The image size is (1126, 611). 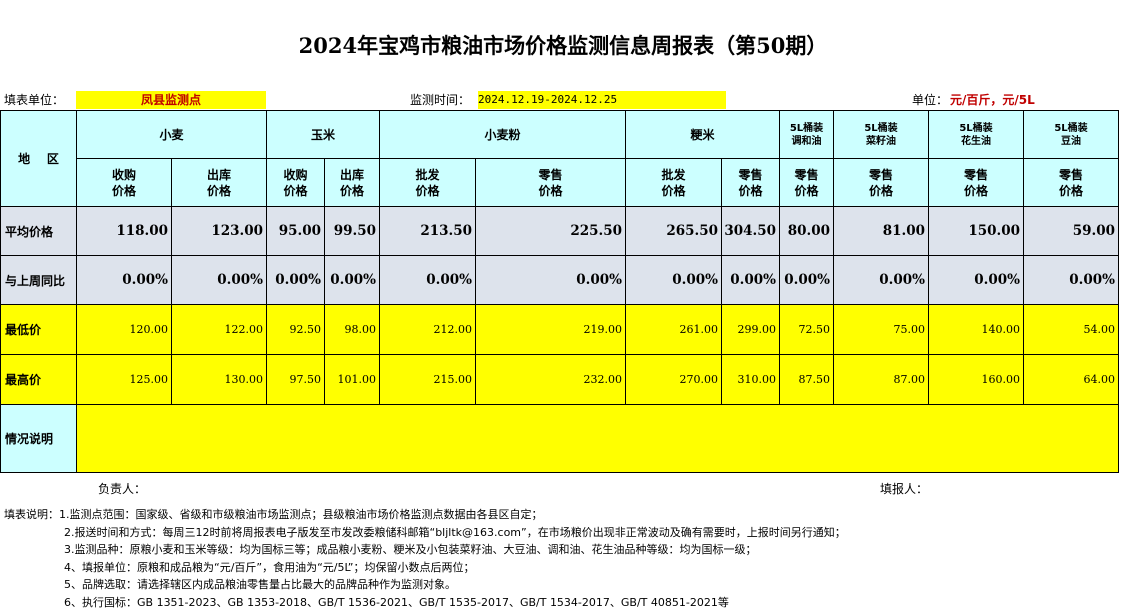 What do you see at coordinates (1071, 330) in the screenshot?
I see `price-cell: 54.00` at bounding box center [1071, 330].